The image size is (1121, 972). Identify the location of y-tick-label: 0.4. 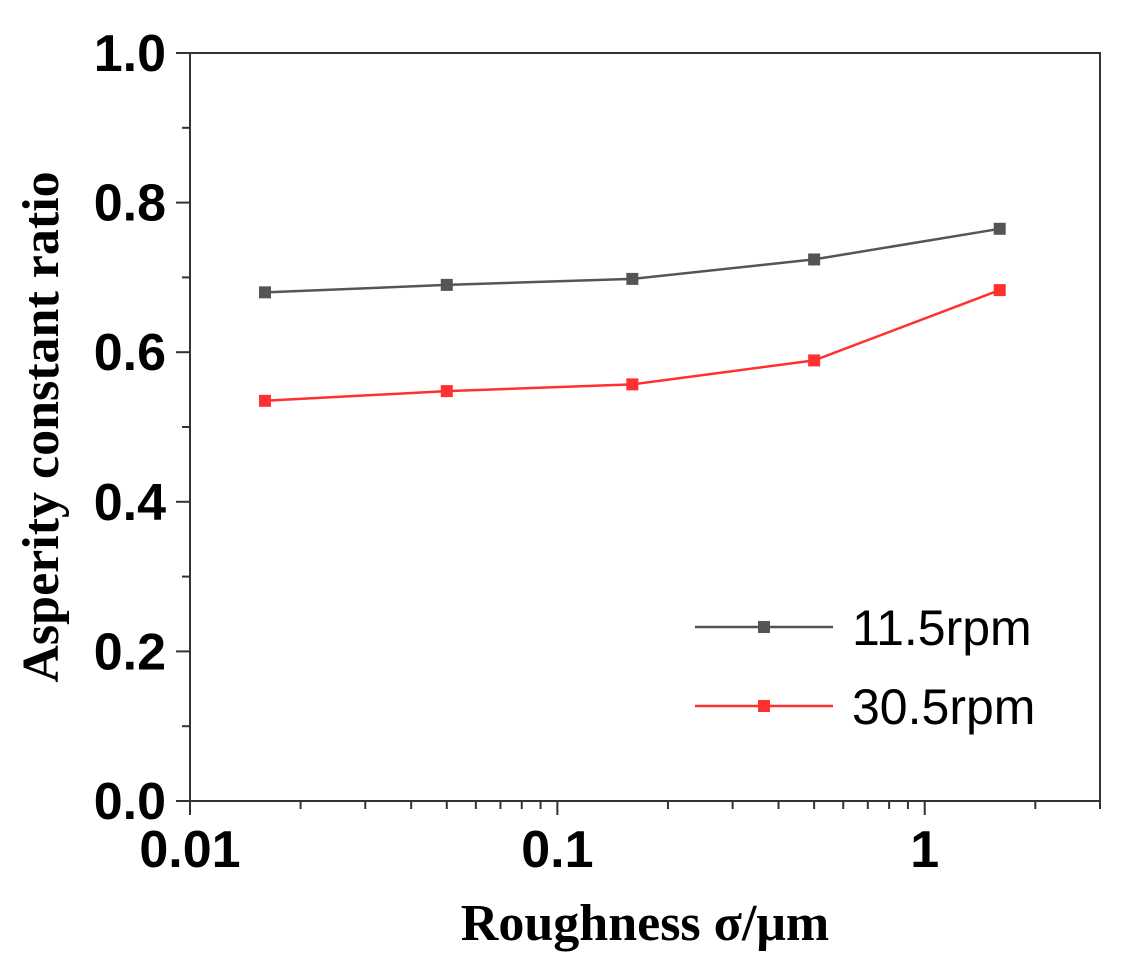
(130, 503).